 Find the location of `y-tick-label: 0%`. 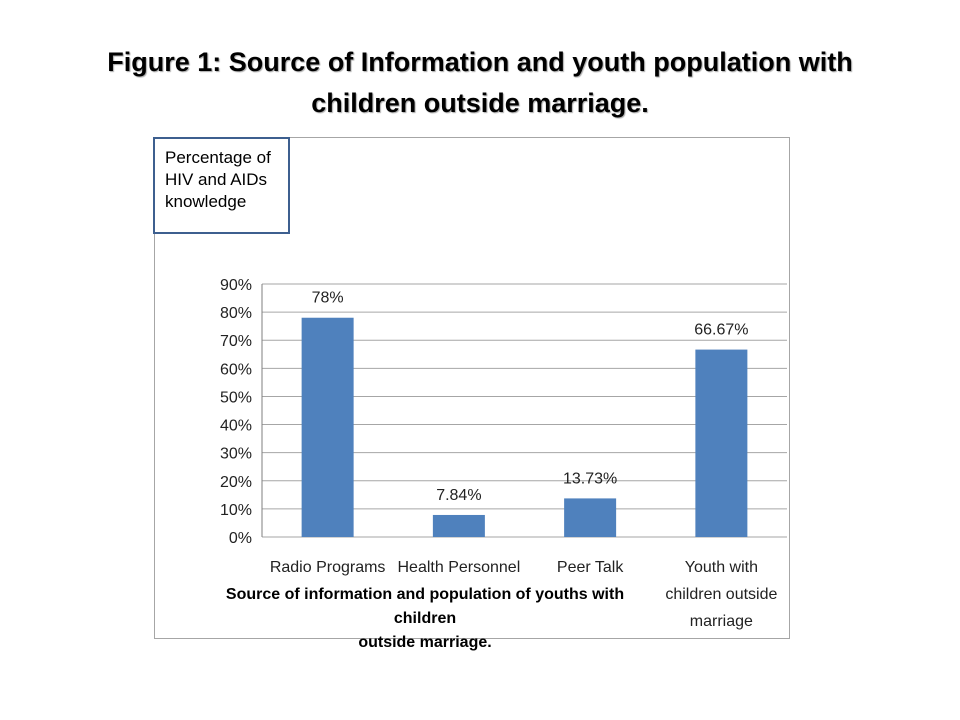

y-tick-label: 0% is located at coordinates (240, 538).